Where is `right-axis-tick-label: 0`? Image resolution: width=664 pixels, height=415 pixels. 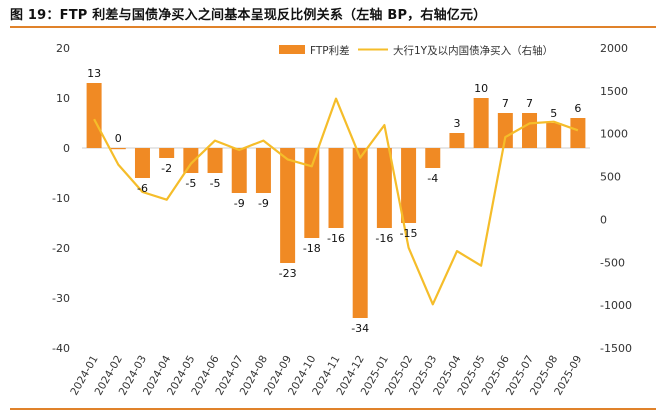 right-axis-tick-label: 0 is located at coordinates (603, 219).